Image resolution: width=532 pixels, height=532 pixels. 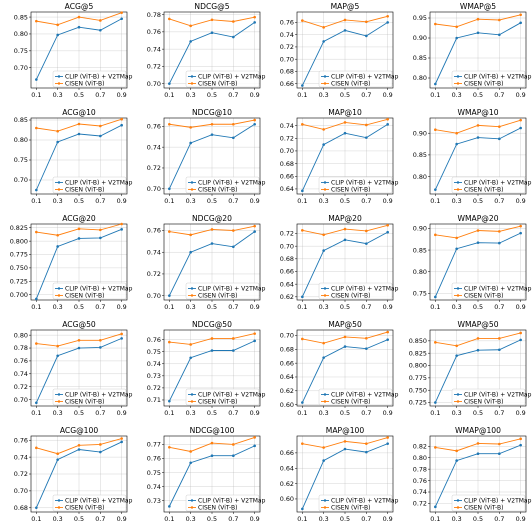 What do you see at coordinates (478, 6) in the screenshot?
I see `chart-title: WMAP@5` at bounding box center [478, 6].